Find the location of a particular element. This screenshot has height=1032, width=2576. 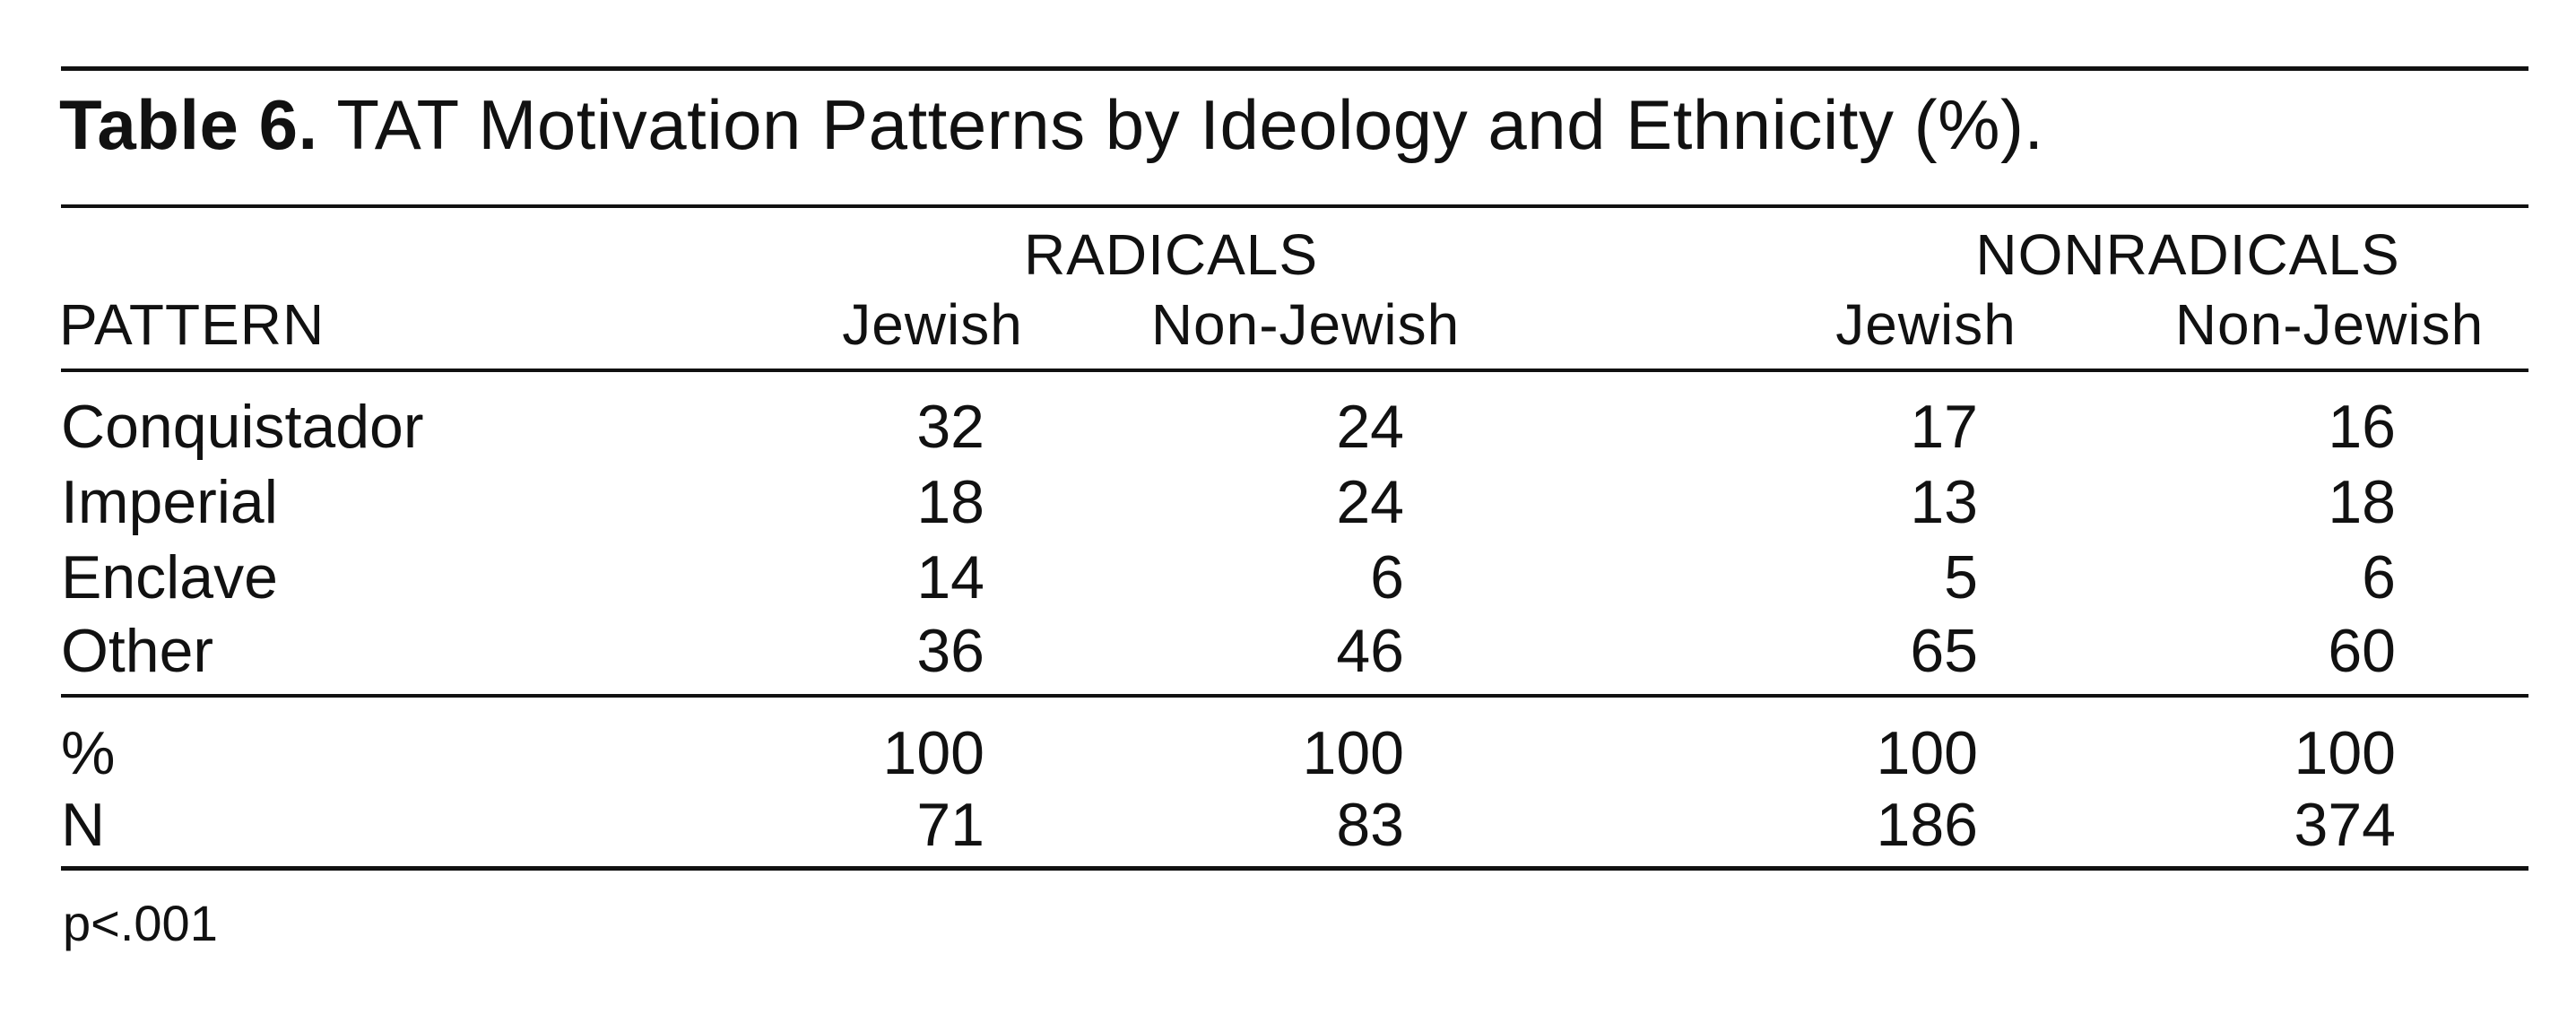

column-header-radicals-nonjewish: Non-Jewish is located at coordinates (1305, 324).